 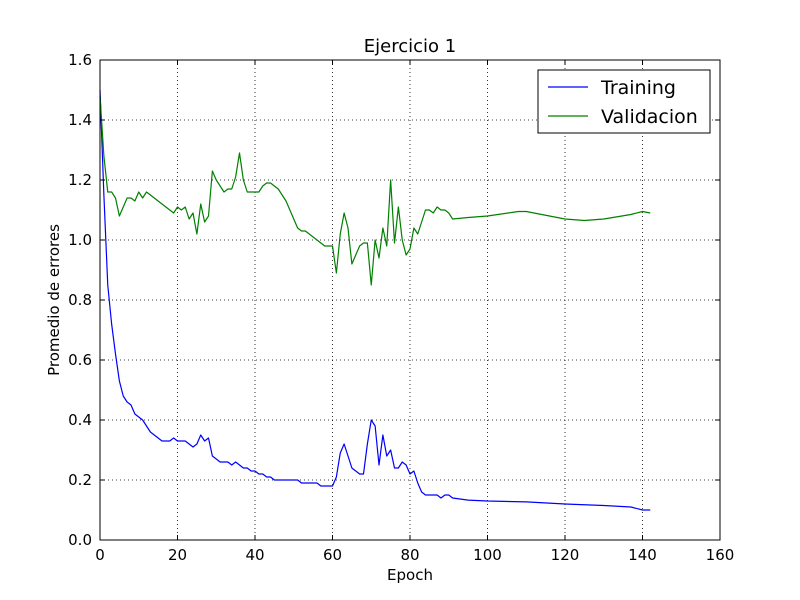 What do you see at coordinates (565, 555) in the screenshot?
I see `x-tick-label: 120` at bounding box center [565, 555].